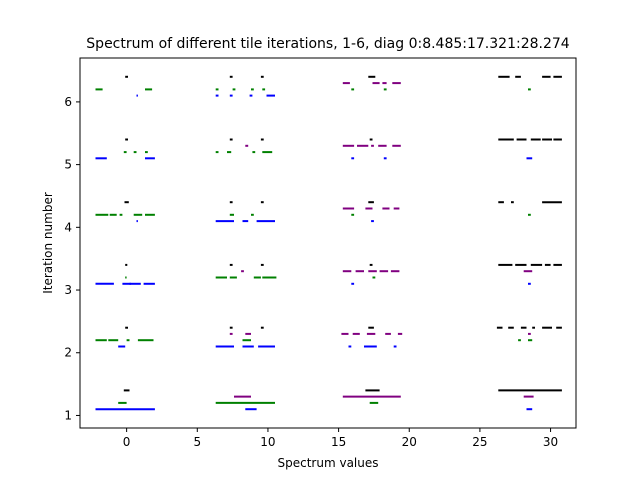 The image size is (640, 480). I want to click on y-axis-ticks: 1 2 3 4 5 6, so click(72, 258).